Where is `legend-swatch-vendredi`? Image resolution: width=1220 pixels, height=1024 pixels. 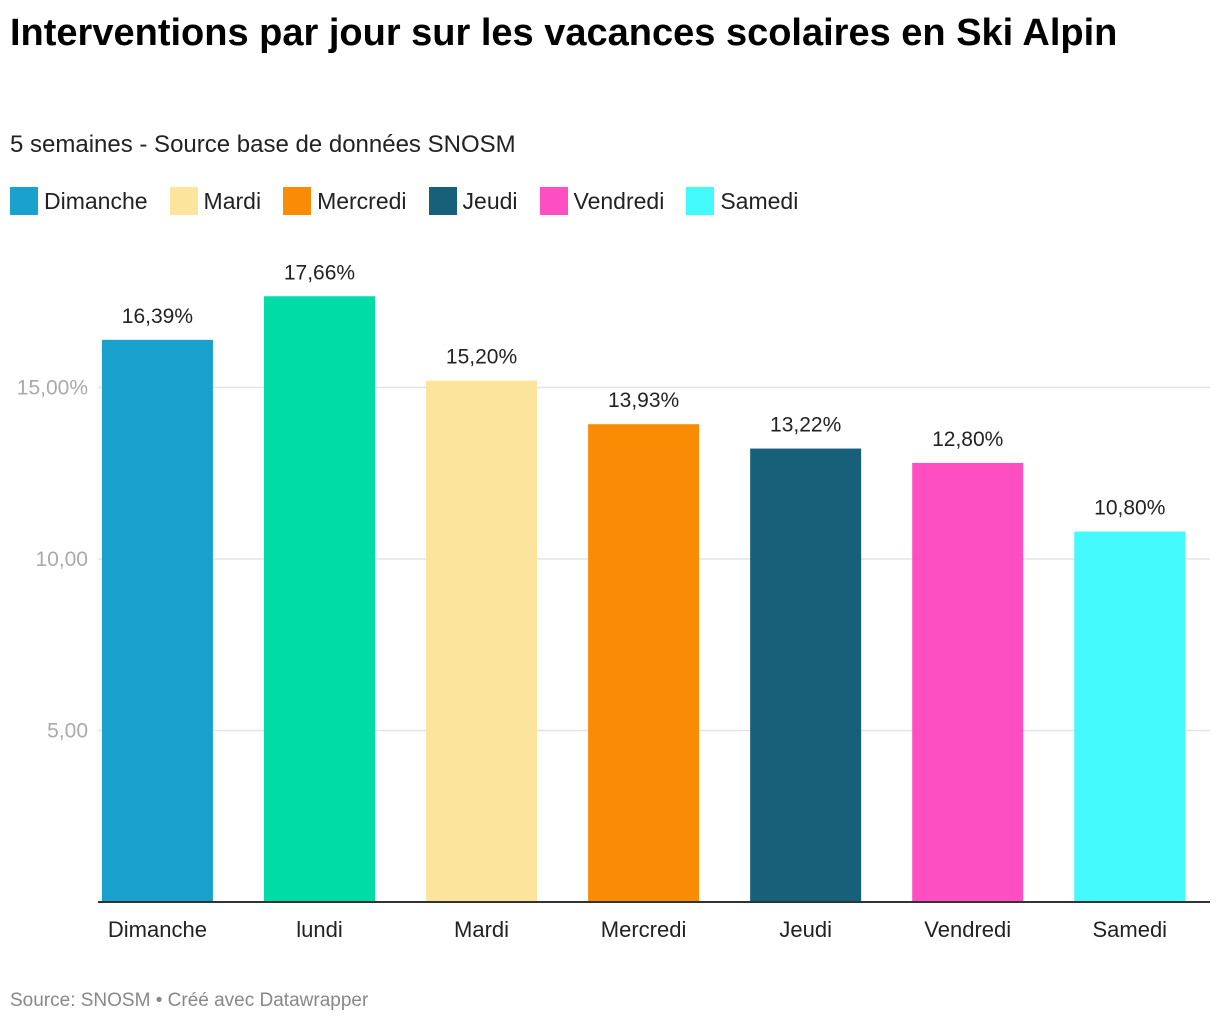 legend-swatch-vendredi is located at coordinates (553, 201).